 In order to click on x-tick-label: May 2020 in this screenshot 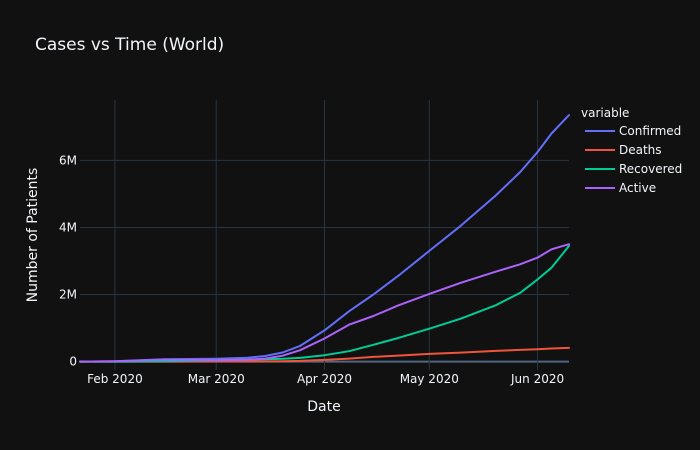, I will do `click(429, 379)`.